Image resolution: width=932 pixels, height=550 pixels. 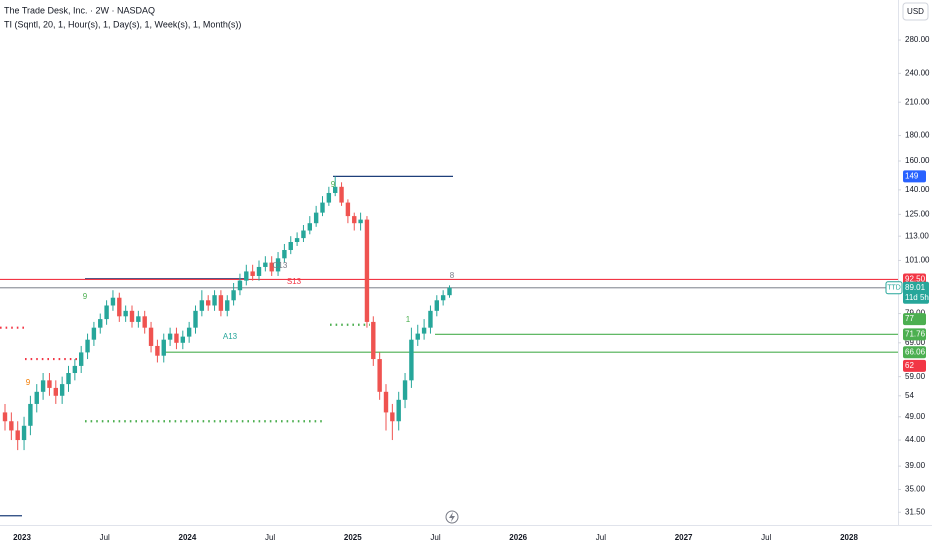 What do you see at coordinates (909, 365) in the screenshot?
I see `price-tag-label: 62` at bounding box center [909, 365].